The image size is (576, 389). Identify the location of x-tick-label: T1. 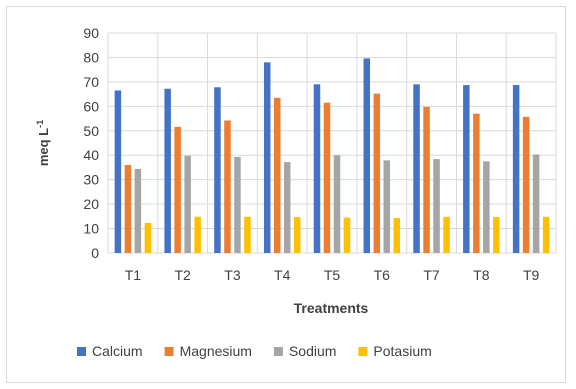
(133, 275).